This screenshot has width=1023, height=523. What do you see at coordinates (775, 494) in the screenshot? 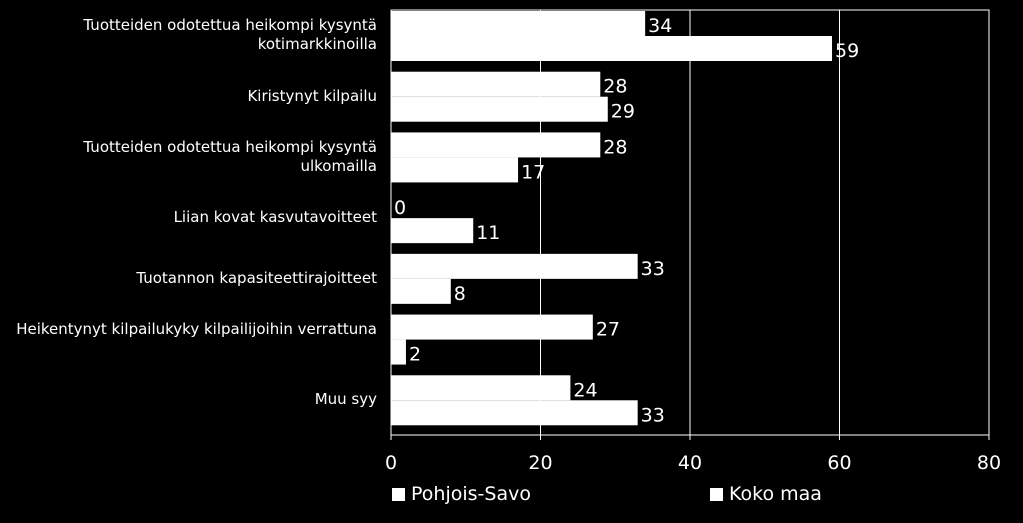
I see `legend-label-koko-maa: Koko maa` at bounding box center [775, 494].